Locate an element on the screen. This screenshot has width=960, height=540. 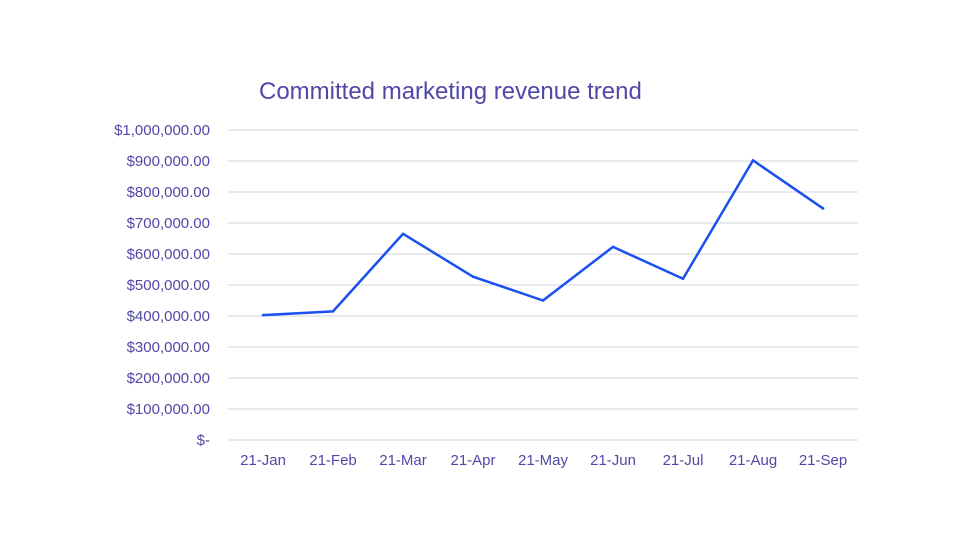
x-tick-label: 21-Jul is located at coordinates (683, 460).